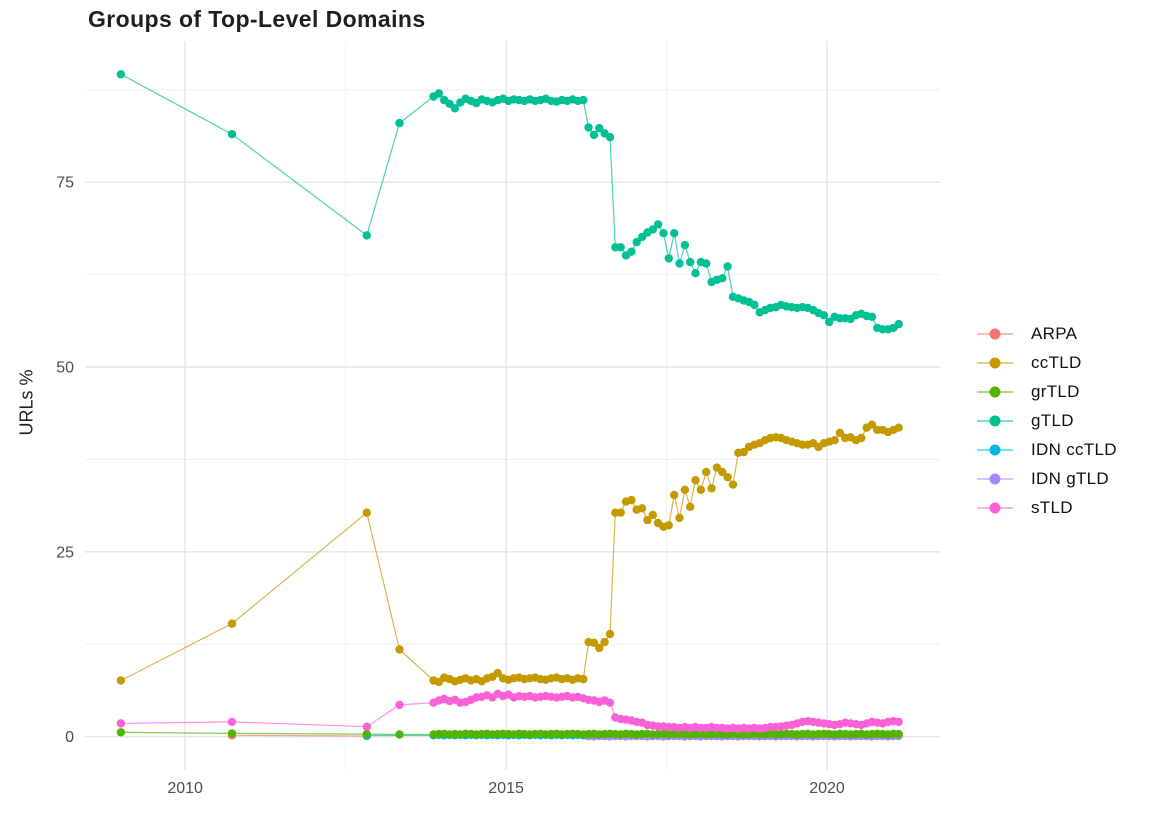 The width and height of the screenshot is (1164, 827). I want to click on x-tick-label: 2020, so click(827, 788).